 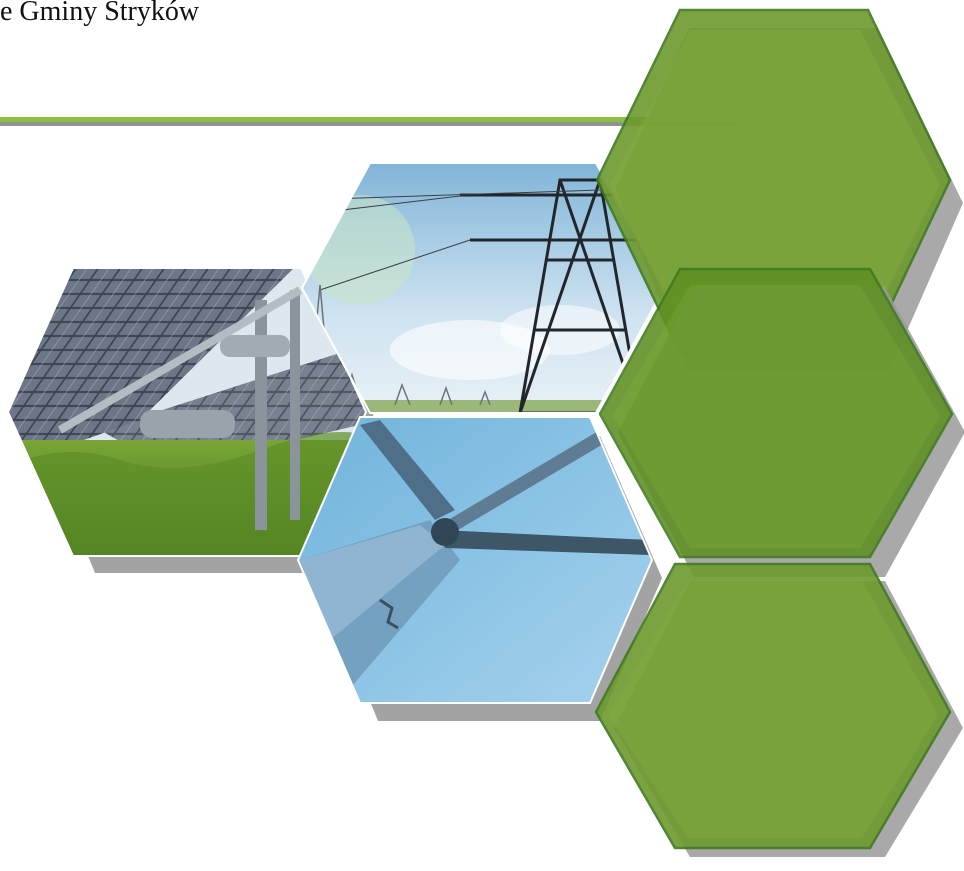 I want to click on header-rule-grey, so click(x=367, y=124).